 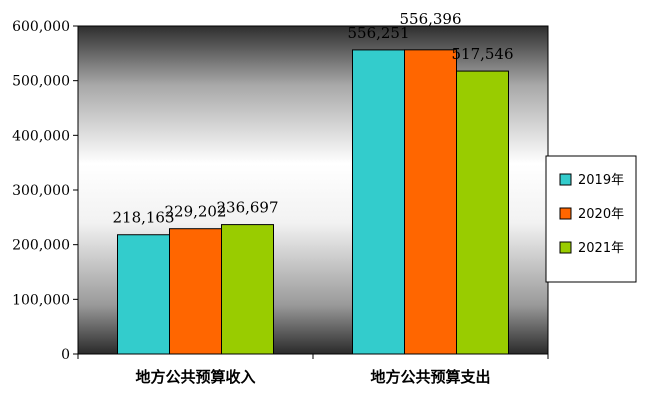 What do you see at coordinates (143, 218) in the screenshot?
I see `data-label: 218,163` at bounding box center [143, 218].